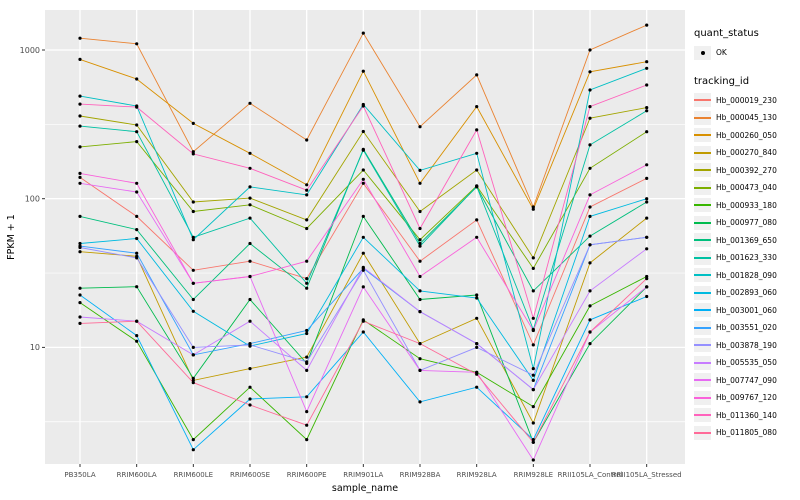 Image resolution: width=800 pixels, height=500 pixels. Describe the element at coordinates (722, 81) in the screenshot. I see `legend-title-tracking-id: tracking_id` at that location.